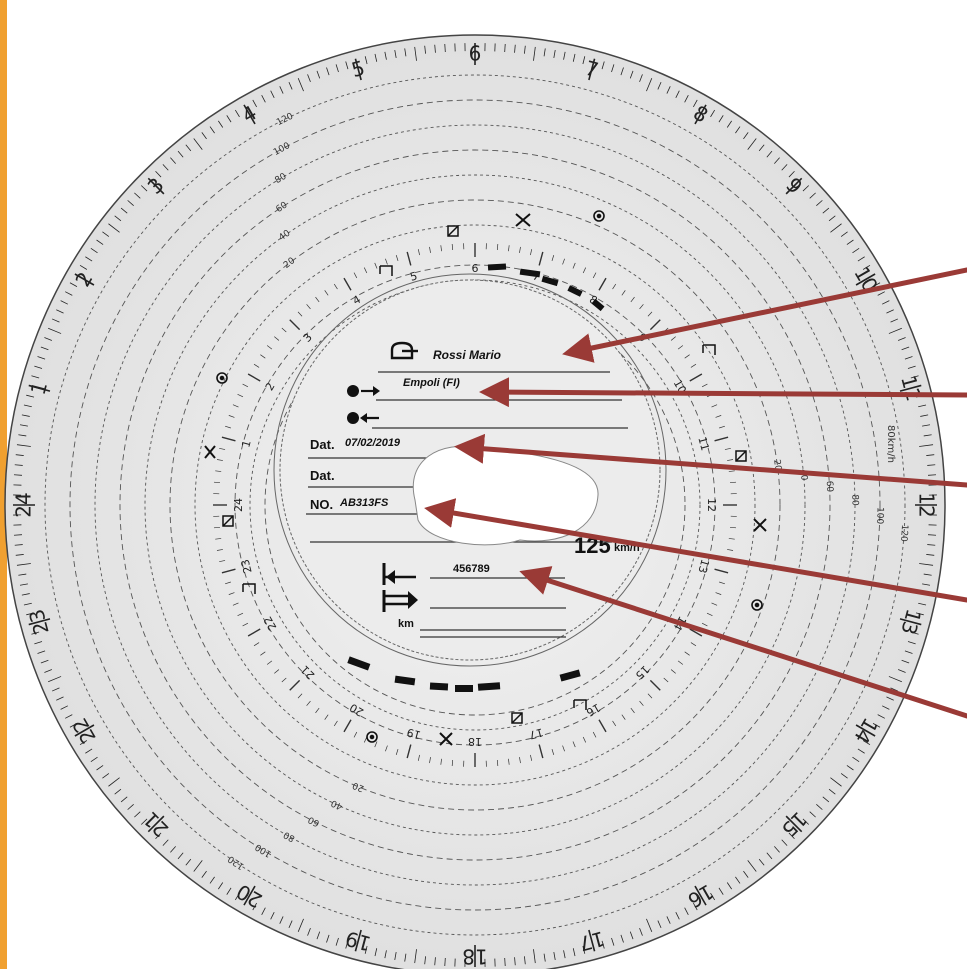 The width and height of the screenshot is (967, 969). What do you see at coordinates (321, 504) in the screenshot?
I see `plate-label: NO.` at bounding box center [321, 504].